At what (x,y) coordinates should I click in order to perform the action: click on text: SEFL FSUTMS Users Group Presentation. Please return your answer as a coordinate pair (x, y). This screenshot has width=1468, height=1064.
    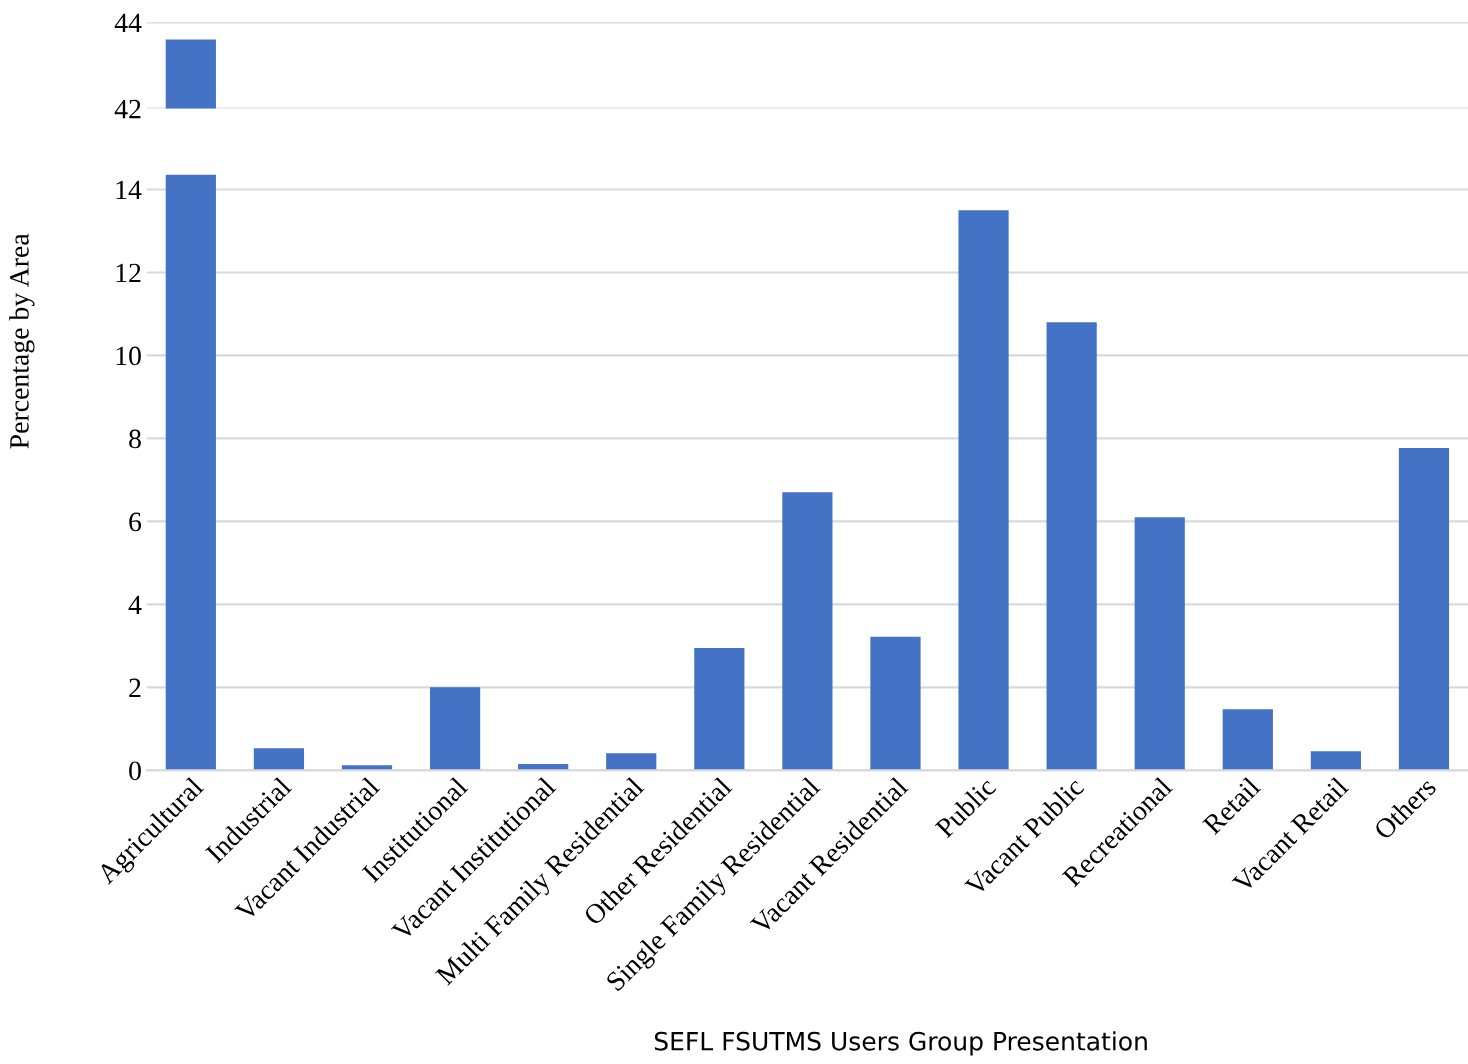
    Looking at the image, I should click on (900, 1043).